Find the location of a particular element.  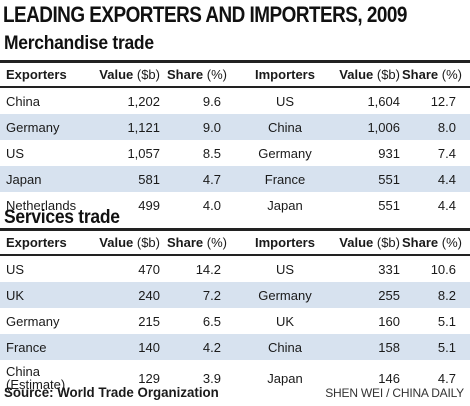

importer-value: 1,006 is located at coordinates (367, 127).